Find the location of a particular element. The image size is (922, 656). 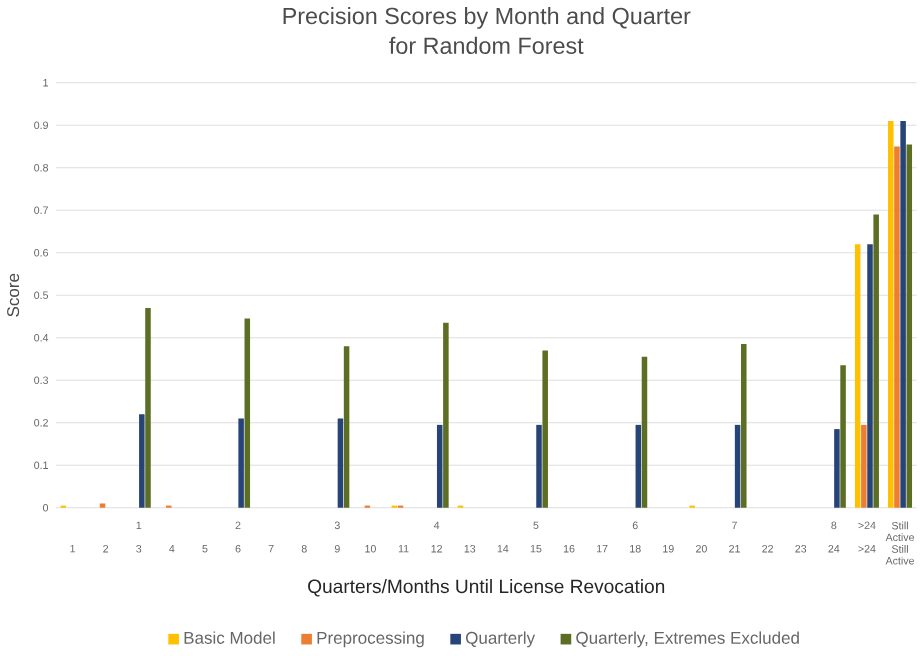

legend-label: Basic Model is located at coordinates (229, 638).